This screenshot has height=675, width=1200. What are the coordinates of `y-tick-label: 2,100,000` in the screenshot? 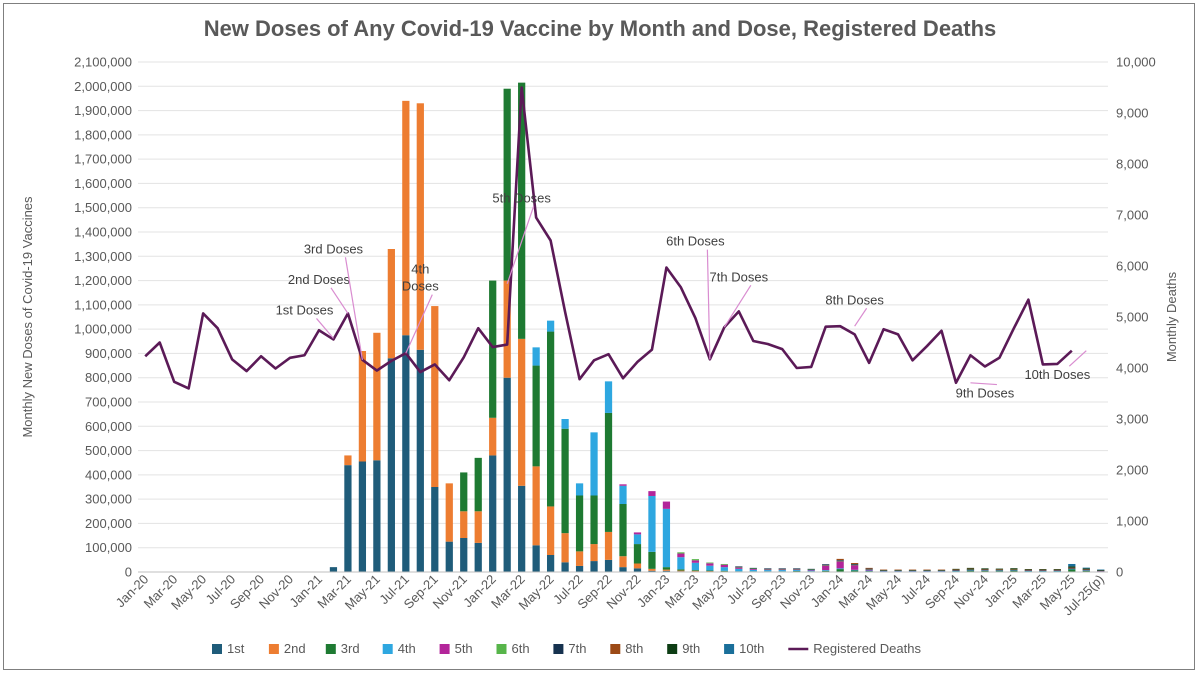 It's located at (103, 62).